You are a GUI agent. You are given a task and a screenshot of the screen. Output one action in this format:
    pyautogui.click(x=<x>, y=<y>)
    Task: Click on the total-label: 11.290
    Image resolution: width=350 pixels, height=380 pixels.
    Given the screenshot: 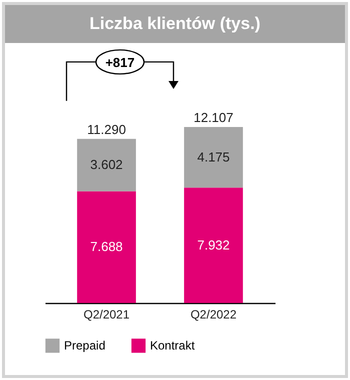 What is the action you would take?
    pyautogui.click(x=106, y=129)
    